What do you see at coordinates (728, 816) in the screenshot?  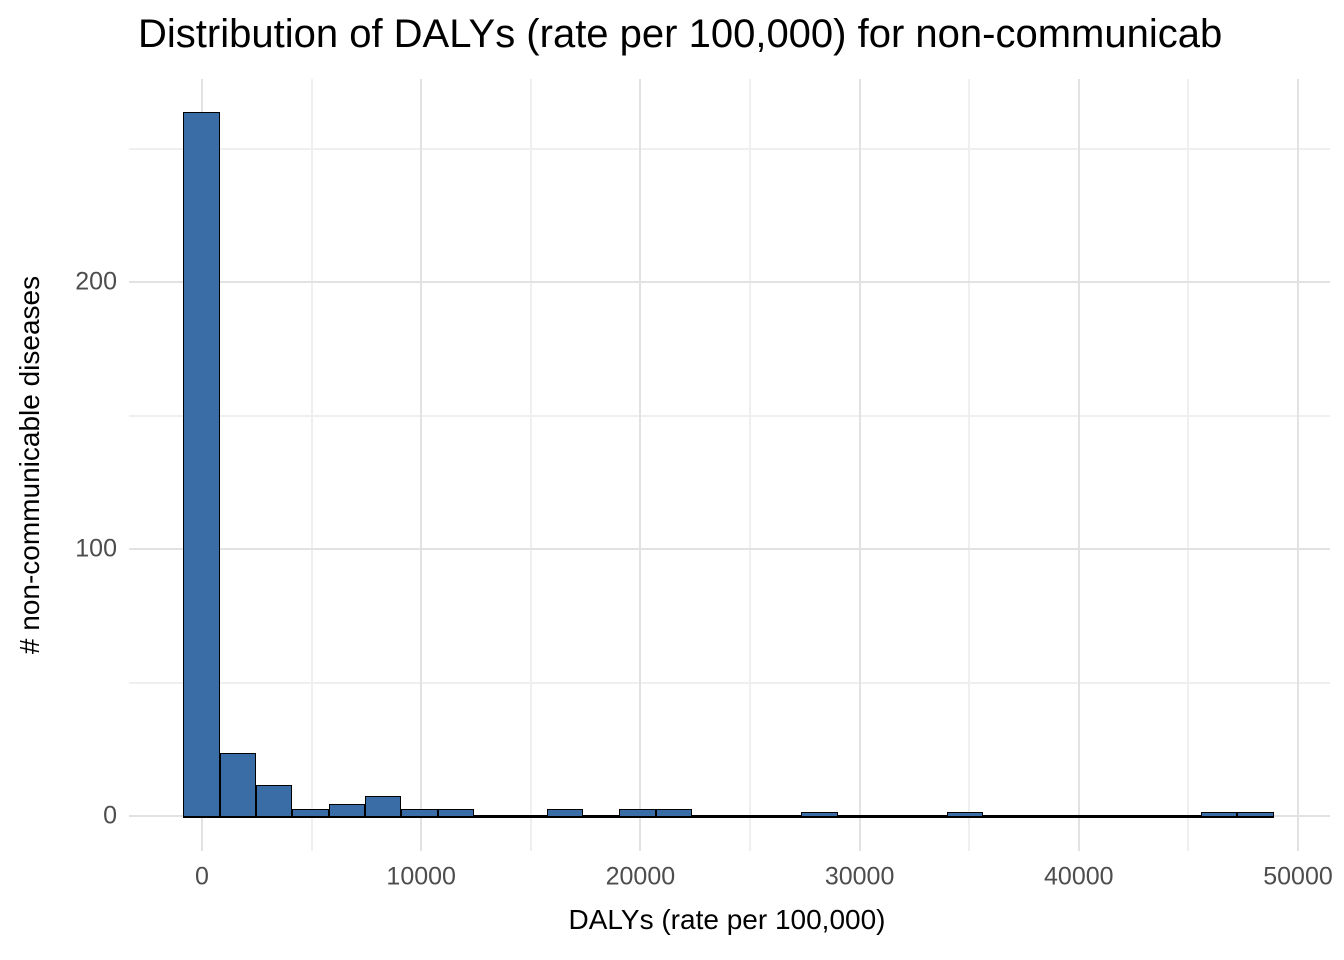 I see `histogram-baseline` at bounding box center [728, 816].